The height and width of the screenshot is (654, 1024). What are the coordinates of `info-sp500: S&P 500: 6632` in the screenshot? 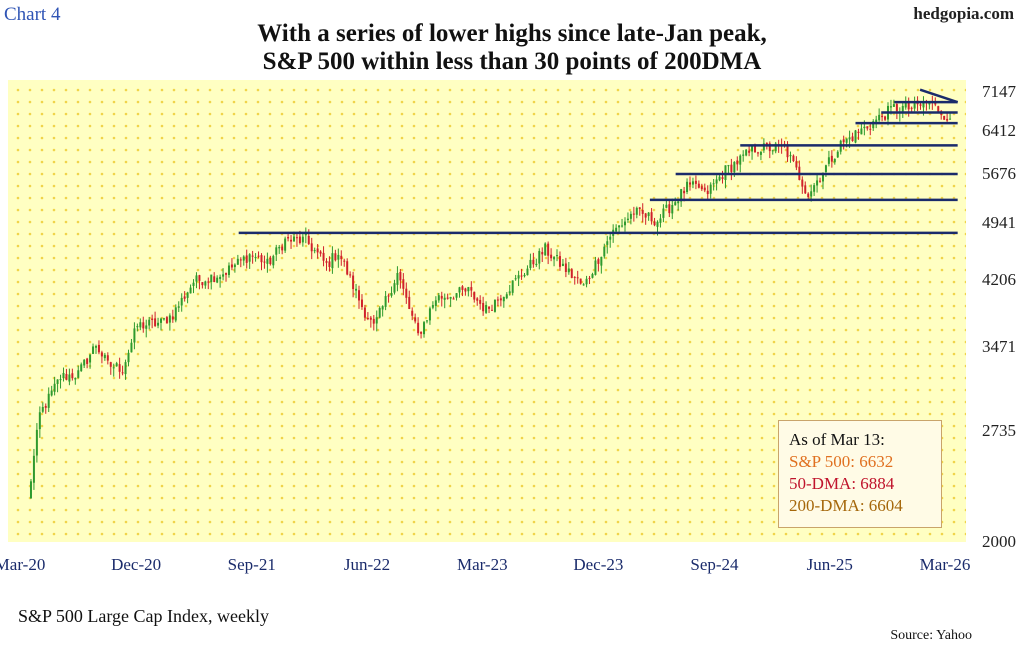 It's located at (860, 462).